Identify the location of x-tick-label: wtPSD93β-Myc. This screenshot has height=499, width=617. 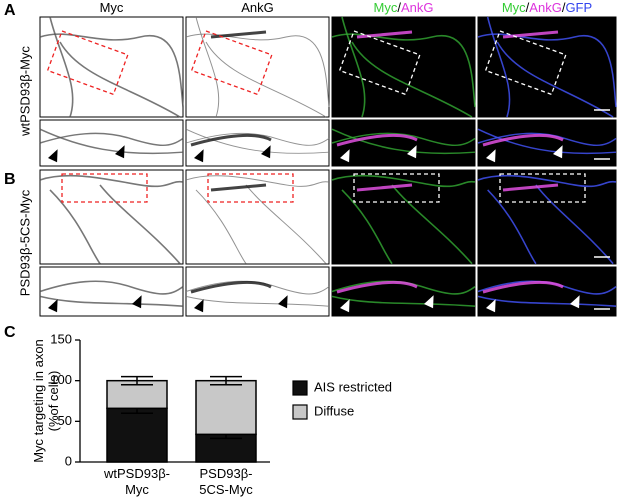
(136, 481).